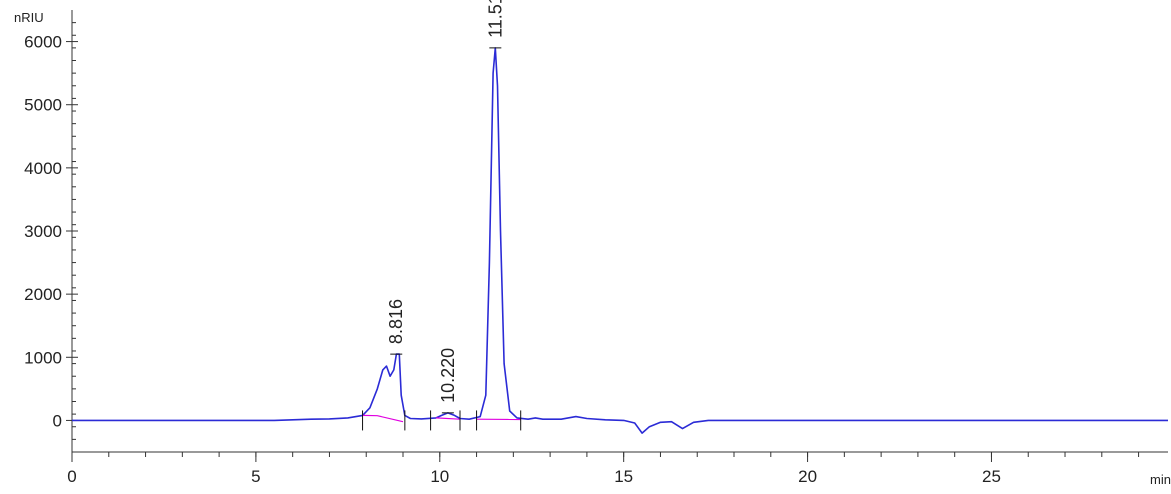 The height and width of the screenshot is (494, 1171). What do you see at coordinates (43, 294) in the screenshot?
I see `y-tick-label: 2000` at bounding box center [43, 294].